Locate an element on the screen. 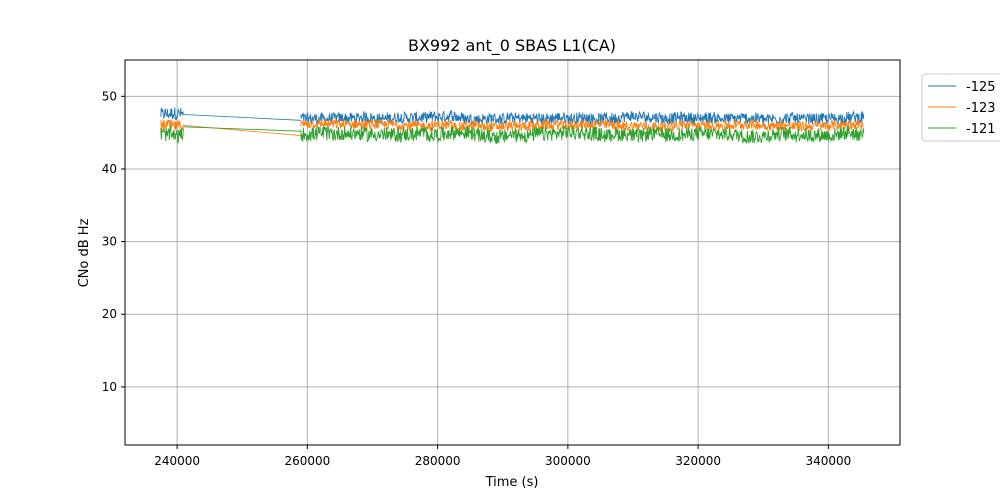 This screenshot has height=500, width=1000. y-tick-label: 40 is located at coordinates (109, 169).